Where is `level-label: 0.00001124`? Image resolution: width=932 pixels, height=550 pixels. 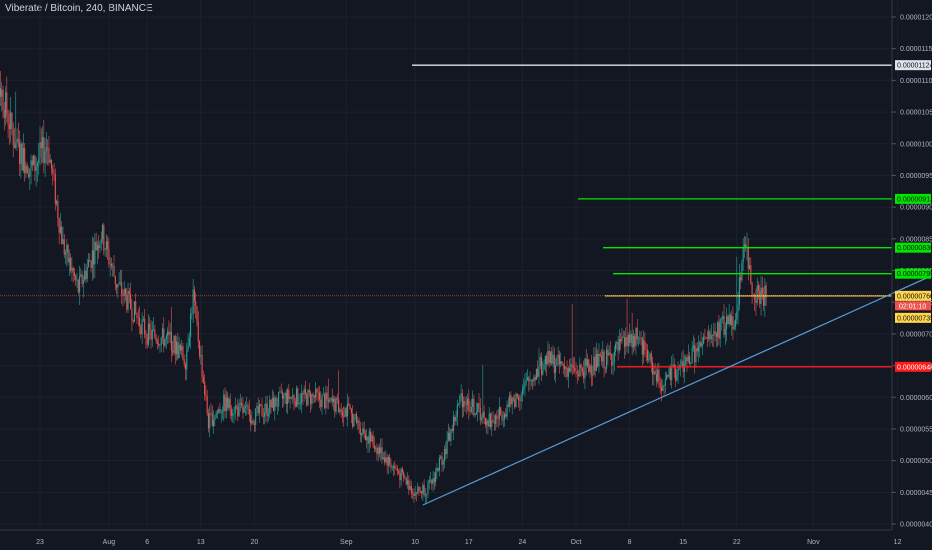
level-label: 0.00001124 is located at coordinates (914, 66).